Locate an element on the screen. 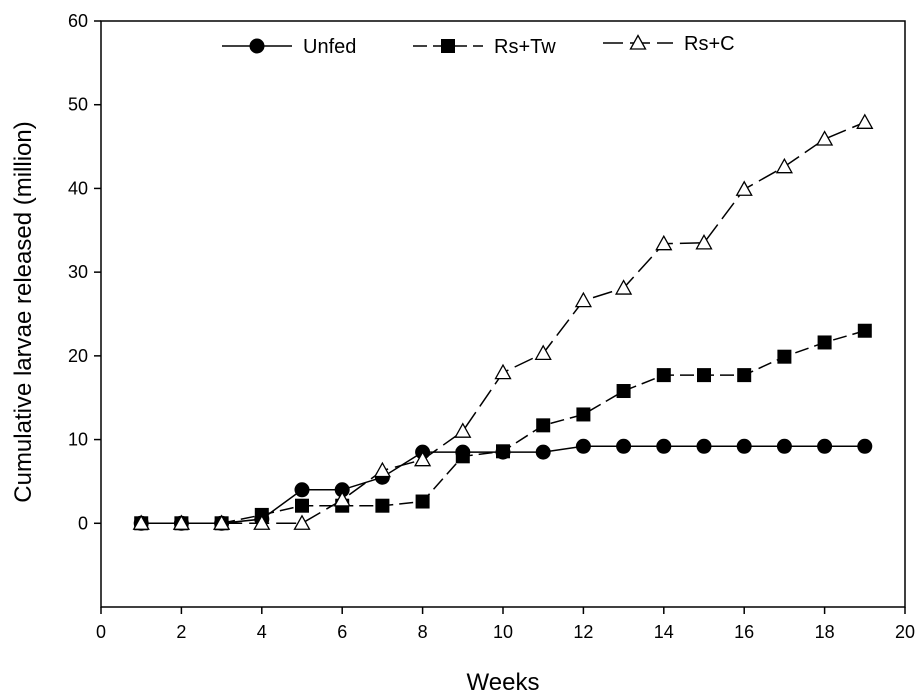  x-tick-label: 2 is located at coordinates (181, 632).